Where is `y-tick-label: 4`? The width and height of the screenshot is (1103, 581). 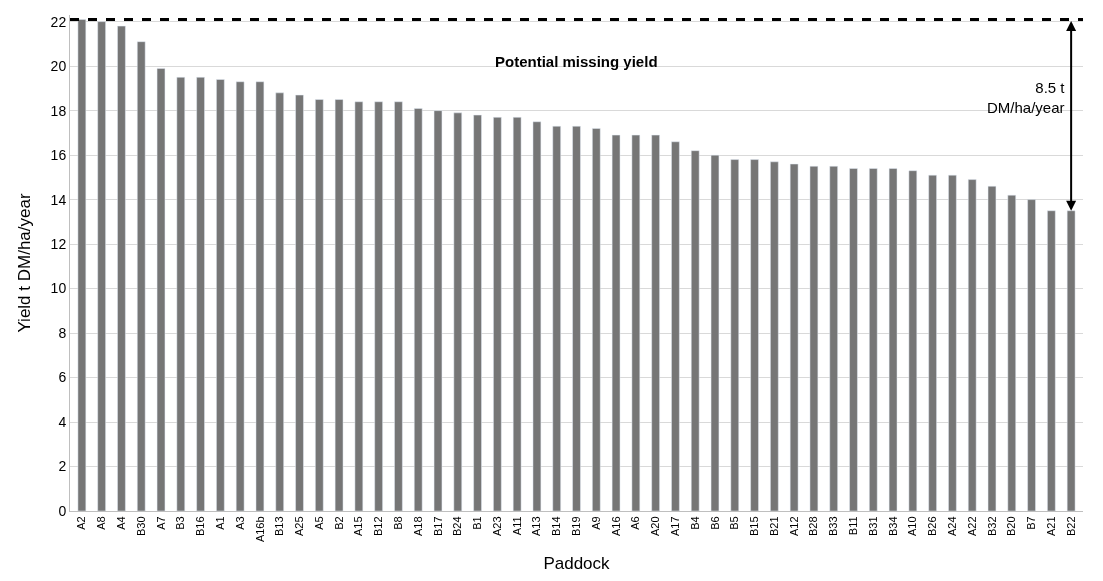
y-tick-label: 4 is located at coordinates (62, 421).